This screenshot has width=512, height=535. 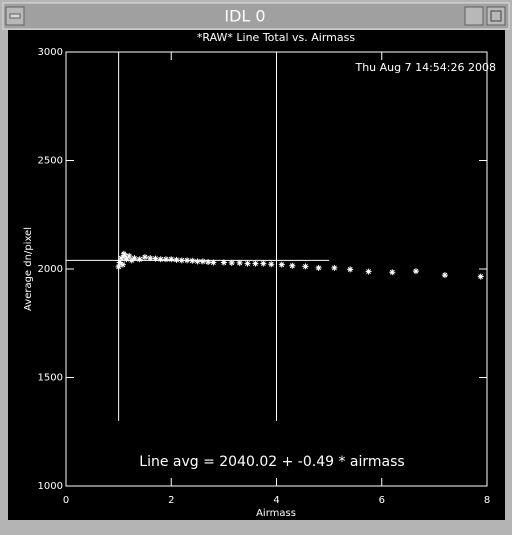 I want to click on y-tick-label: 1500, so click(x=50, y=378).